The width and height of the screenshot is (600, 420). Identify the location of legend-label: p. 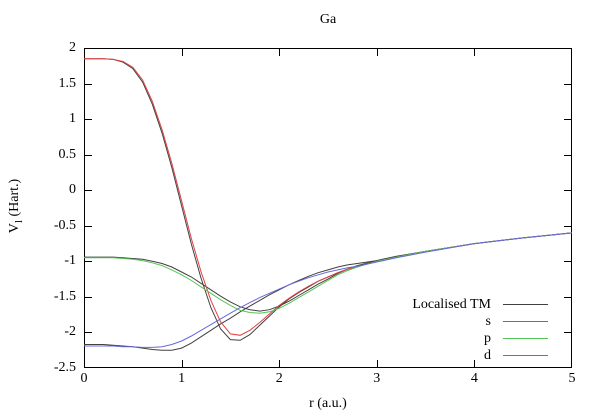
(487, 338).